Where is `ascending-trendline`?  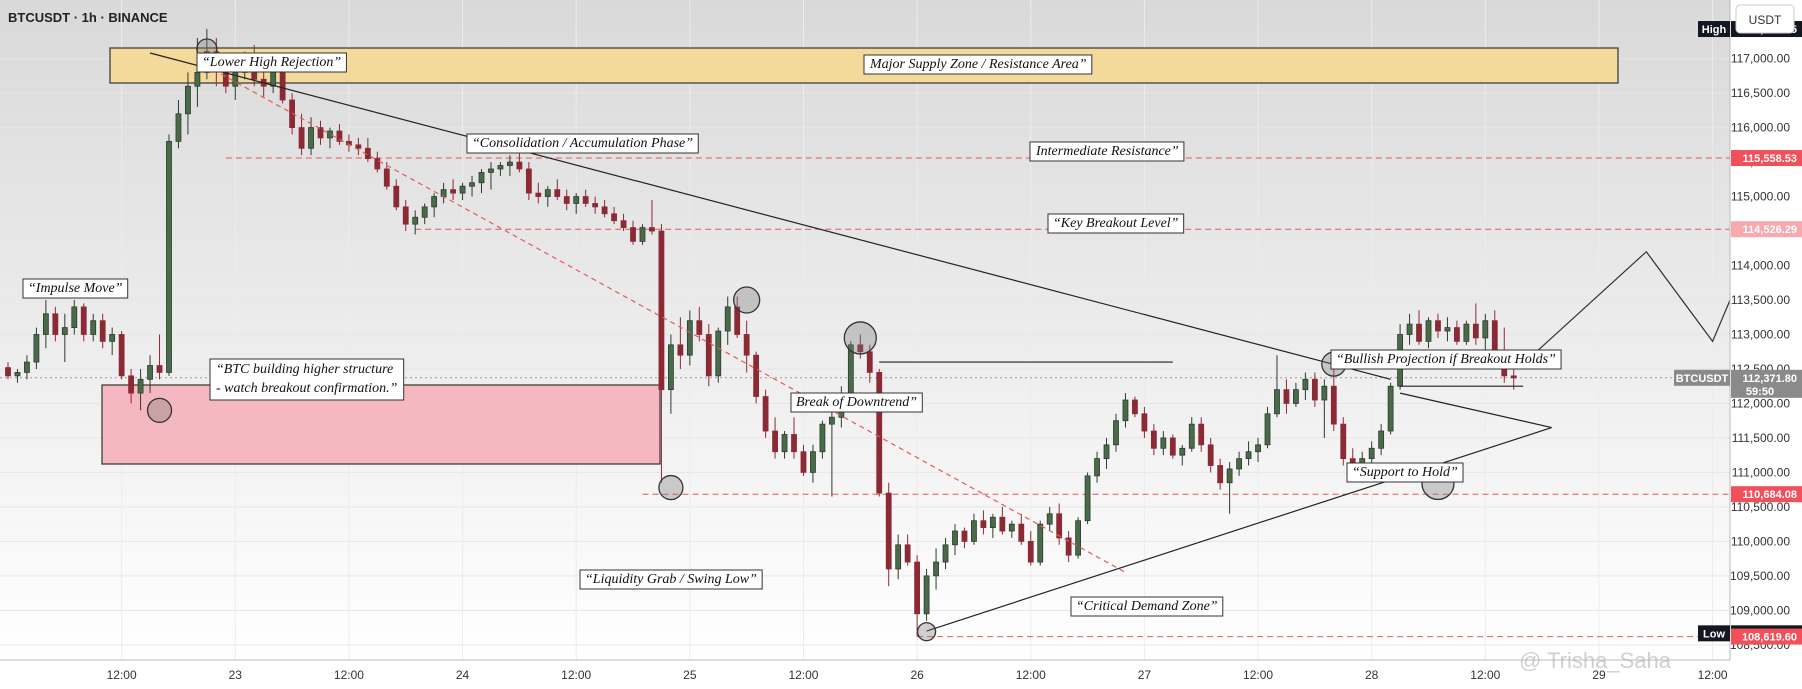 ascending-trendline is located at coordinates (1239, 529).